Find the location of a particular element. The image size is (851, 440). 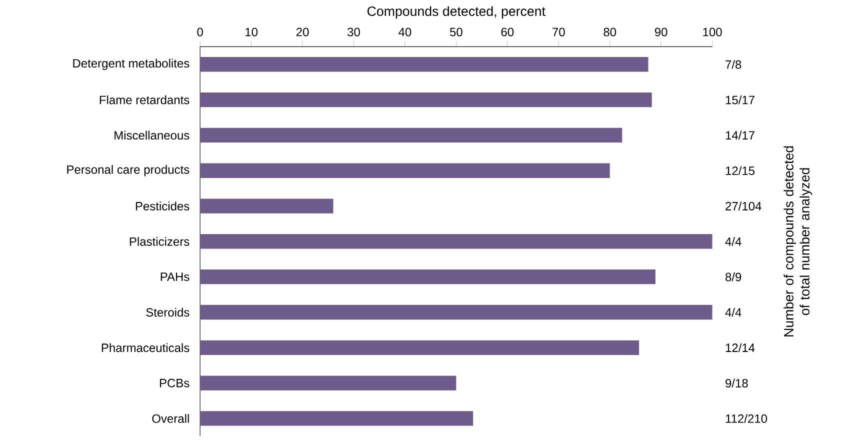

x-tick-label: 30 is located at coordinates (354, 32).